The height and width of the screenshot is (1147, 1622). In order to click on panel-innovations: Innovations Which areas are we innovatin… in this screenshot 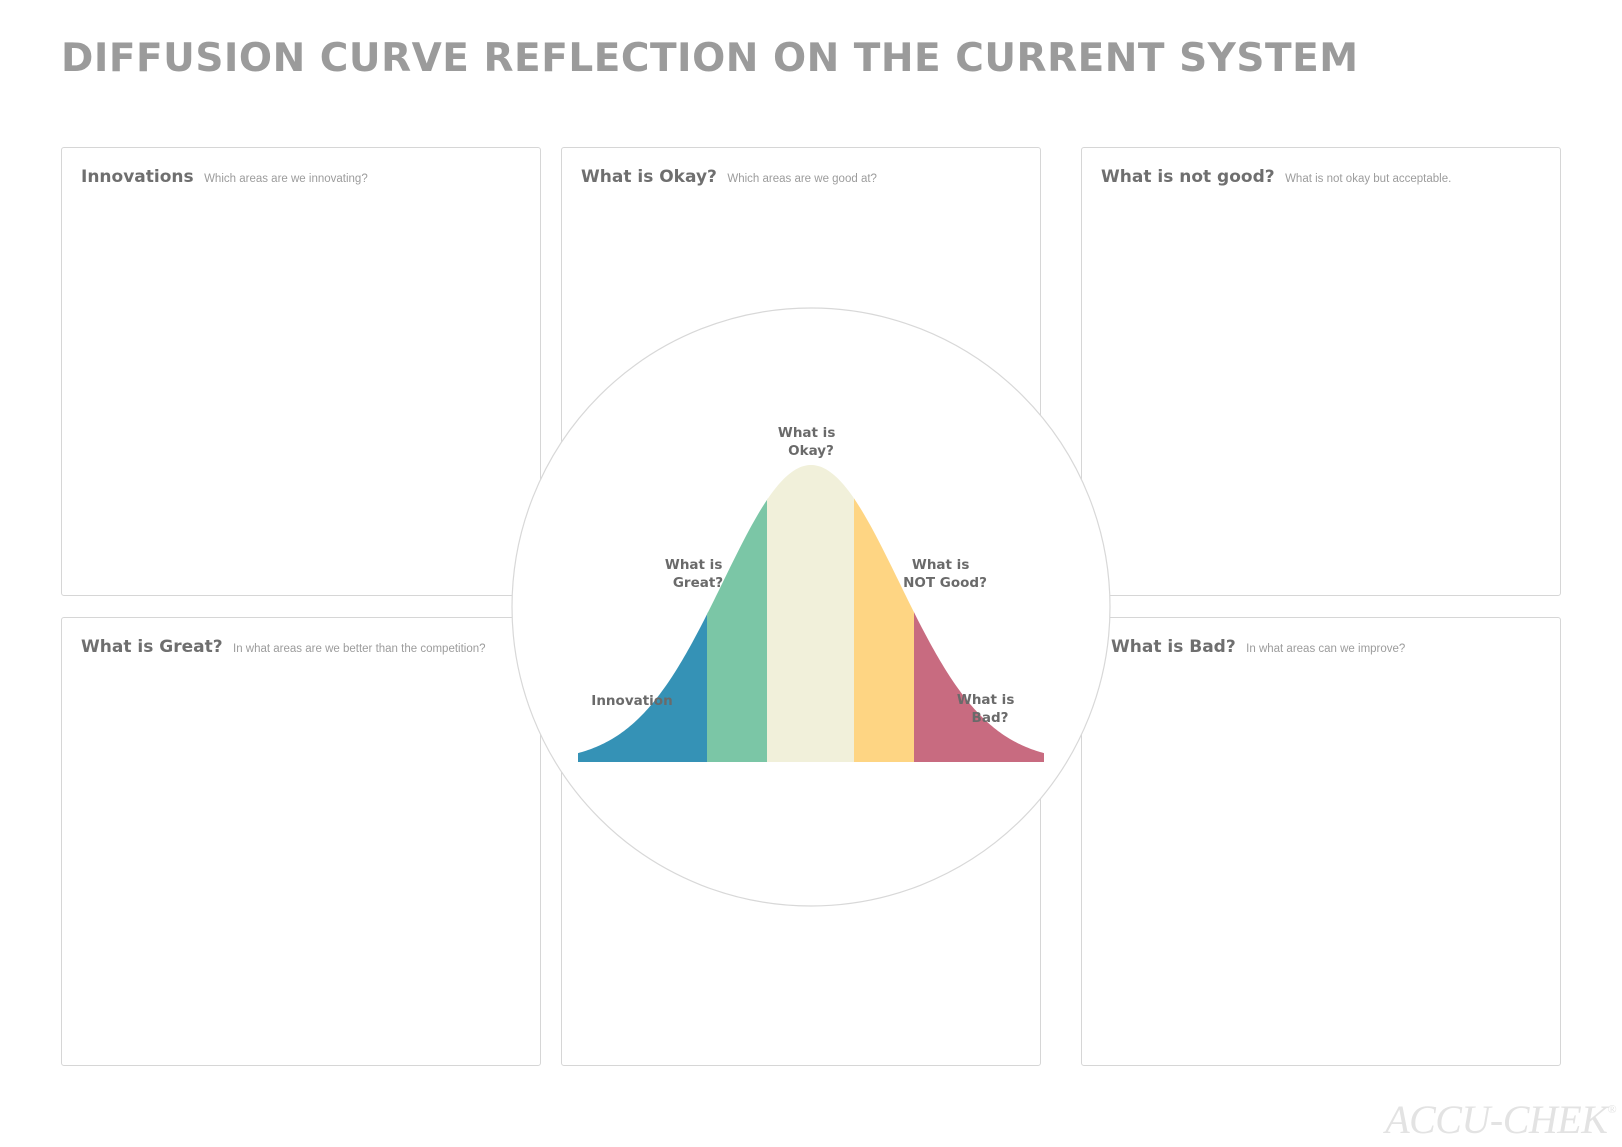, I will do `click(301, 371)`.